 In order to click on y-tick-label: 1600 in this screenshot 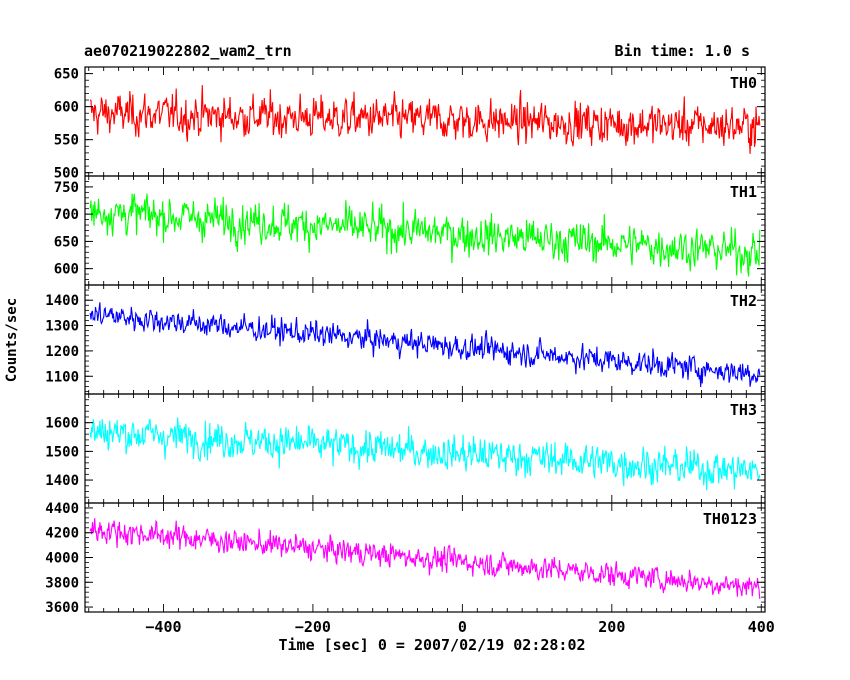, I will do `click(62, 424)`.